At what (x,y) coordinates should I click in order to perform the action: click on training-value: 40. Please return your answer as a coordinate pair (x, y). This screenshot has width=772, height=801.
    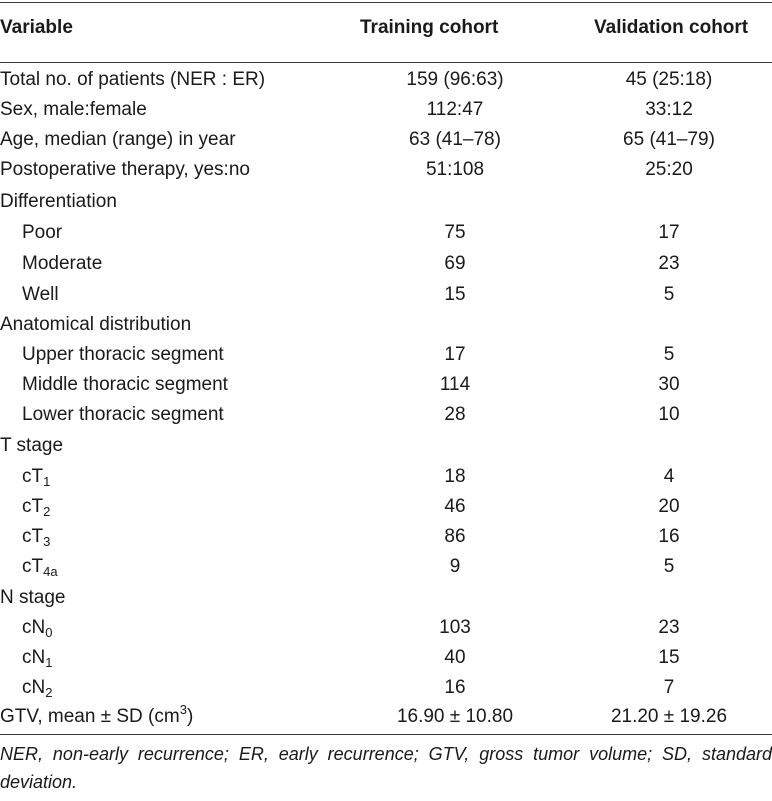
    Looking at the image, I should click on (455, 657).